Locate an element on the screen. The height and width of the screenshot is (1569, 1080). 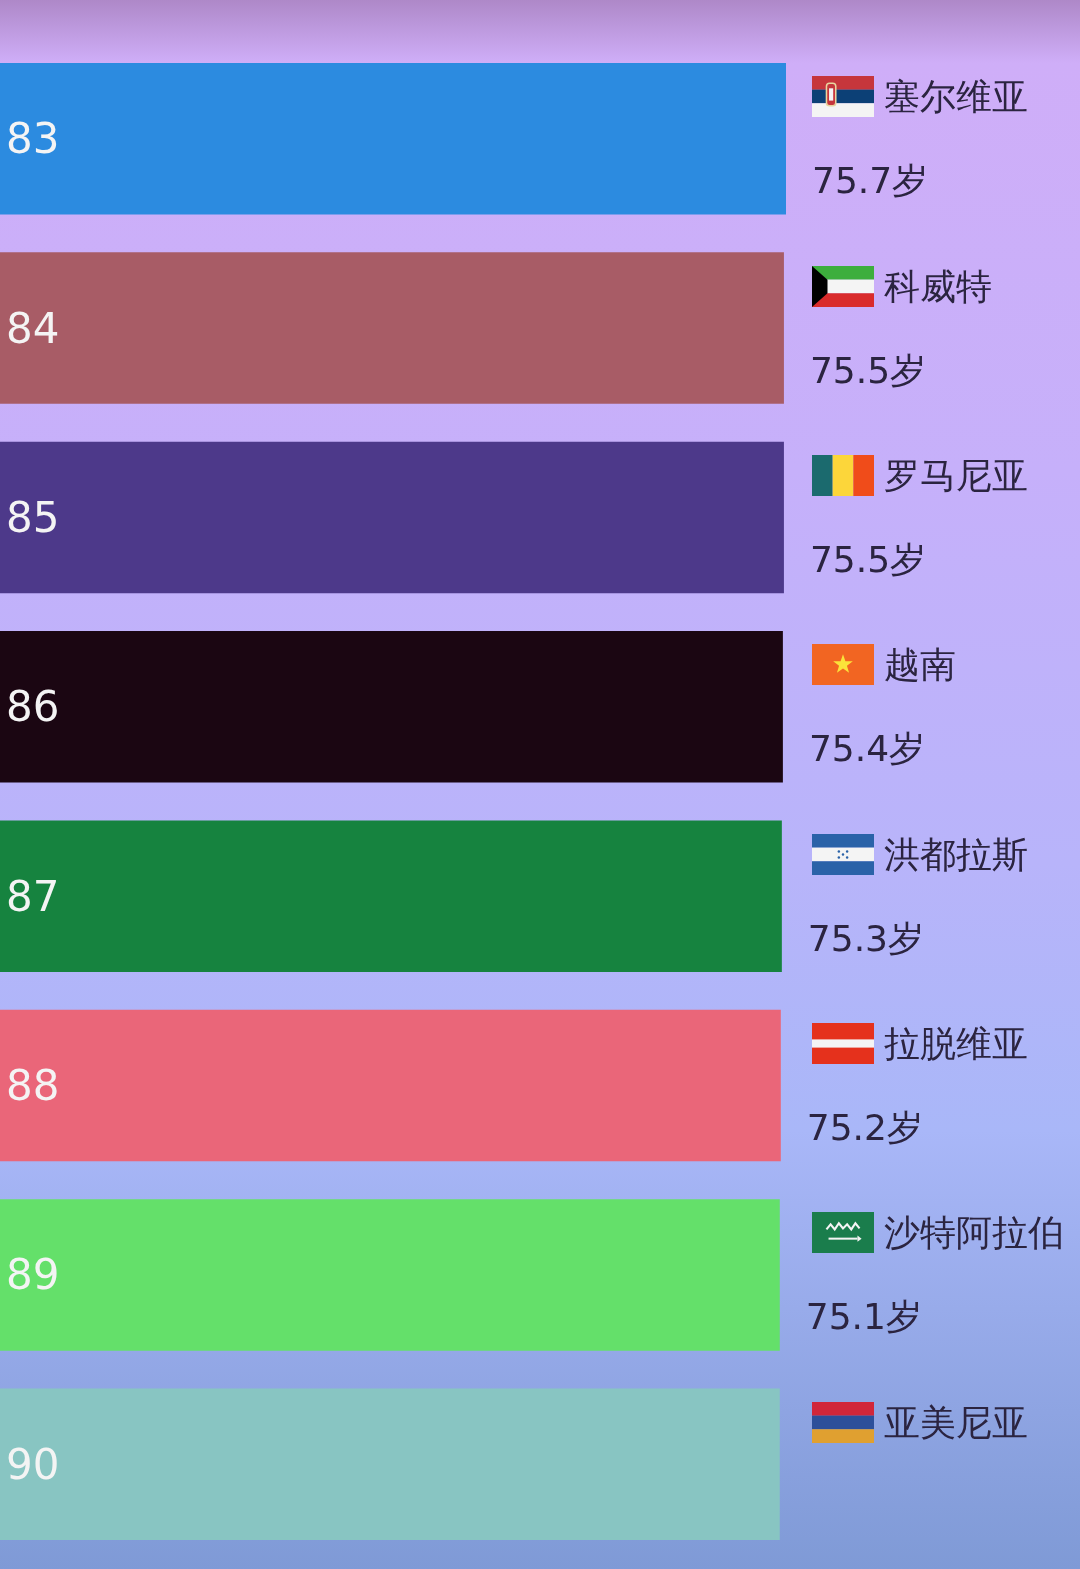
data-label: 75.1岁 is located at coordinates (863, 1317).